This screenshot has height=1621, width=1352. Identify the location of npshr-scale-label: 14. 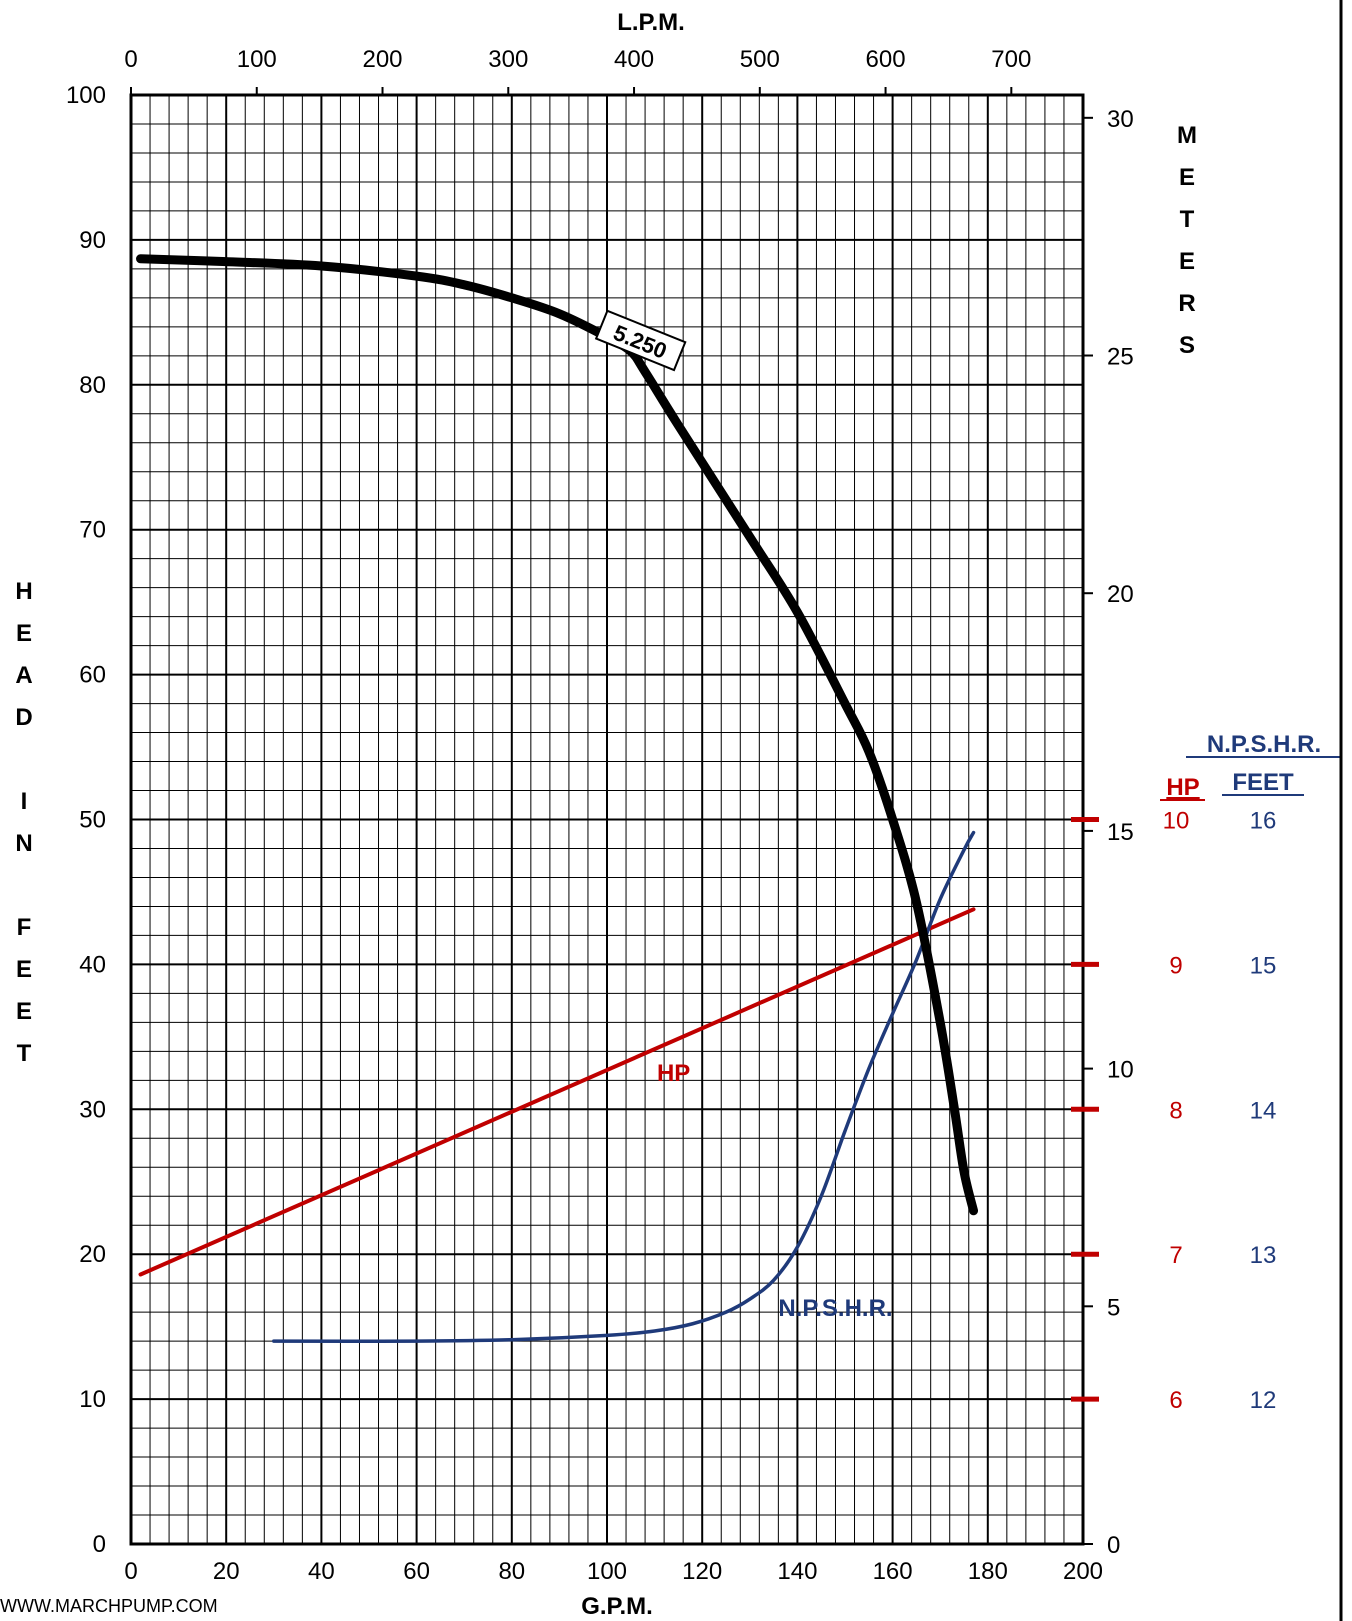
(1263, 1110).